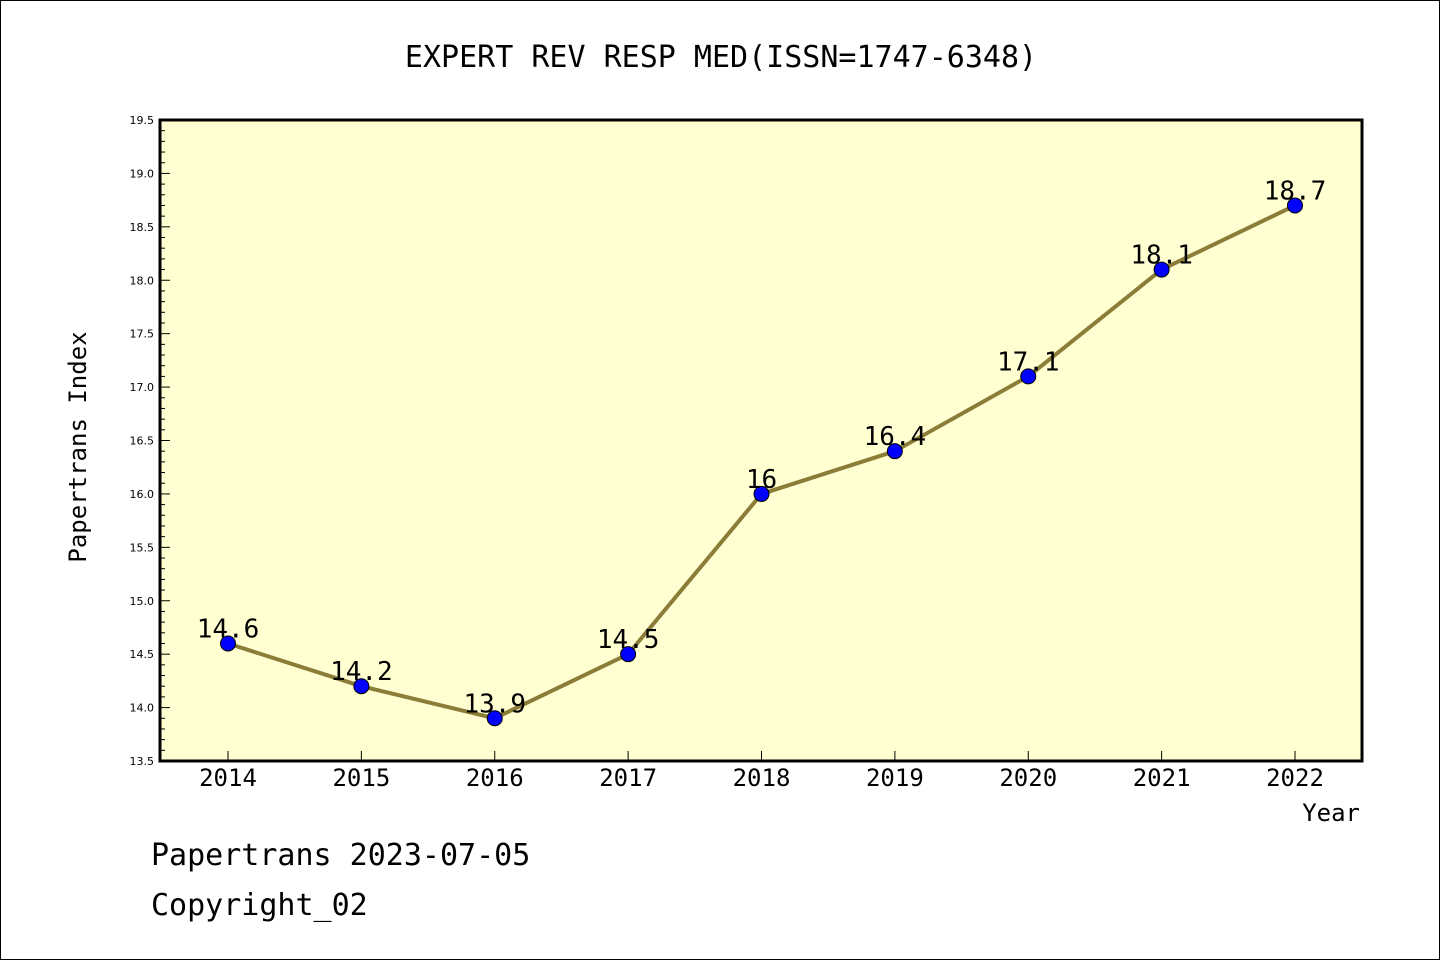 This screenshot has height=964, width=1440. Describe the element at coordinates (895, 437) in the screenshot. I see `data-label: 16.4` at that location.